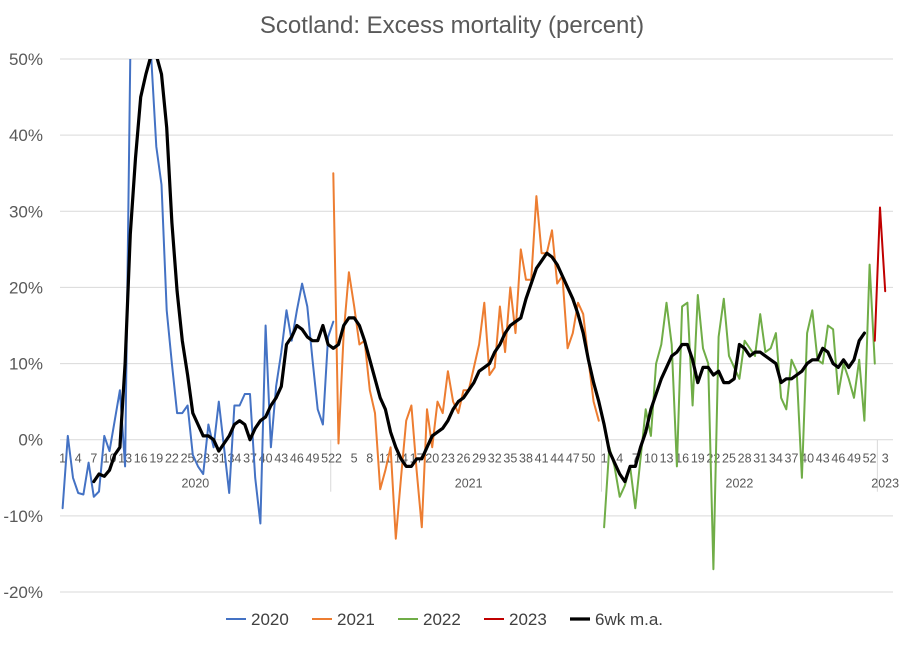 Image resolution: width=905 pixels, height=645 pixels. What do you see at coordinates (26, 59) in the screenshot?
I see `y-tick-label: 50%` at bounding box center [26, 59].